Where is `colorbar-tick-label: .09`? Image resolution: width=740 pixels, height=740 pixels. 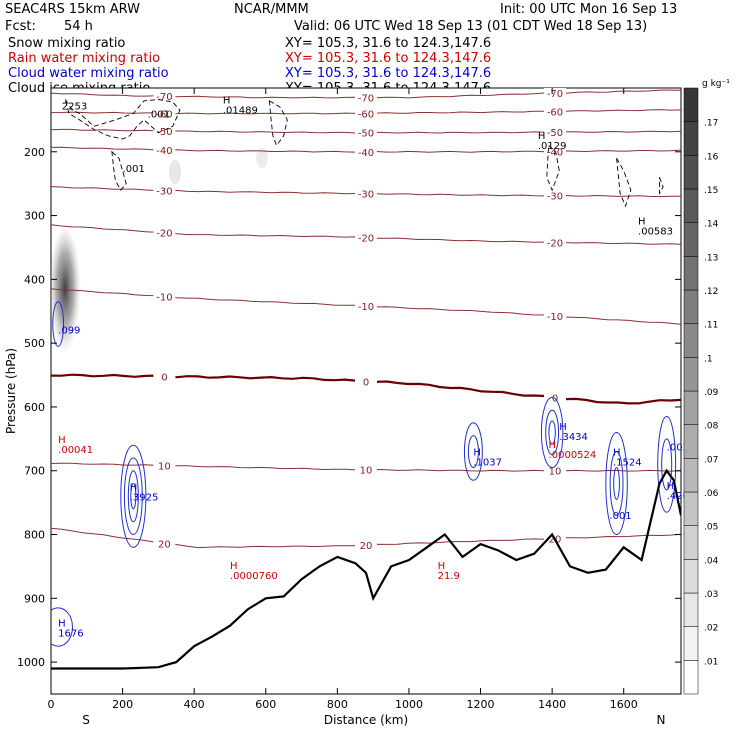 colorbar-tick-label: .09 is located at coordinates (711, 393).